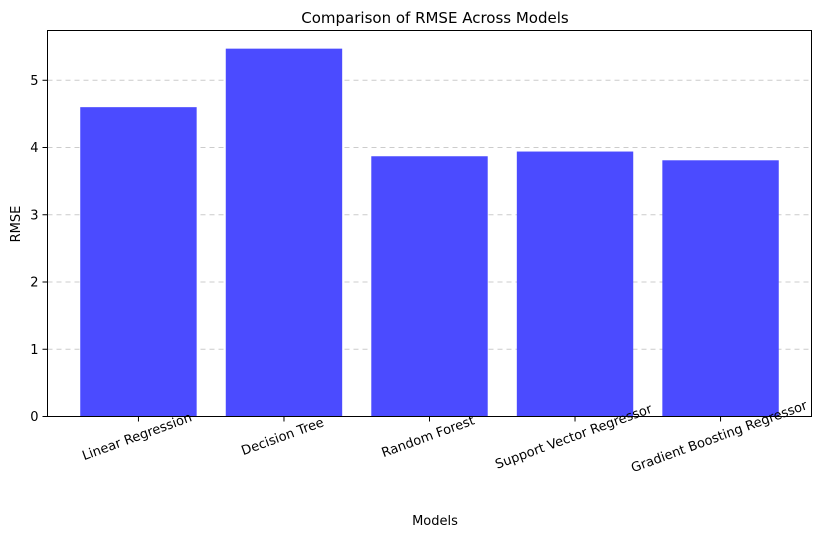  Describe the element at coordinates (720, 288) in the screenshot. I see `bar-gradient-boosting-regressor` at that location.